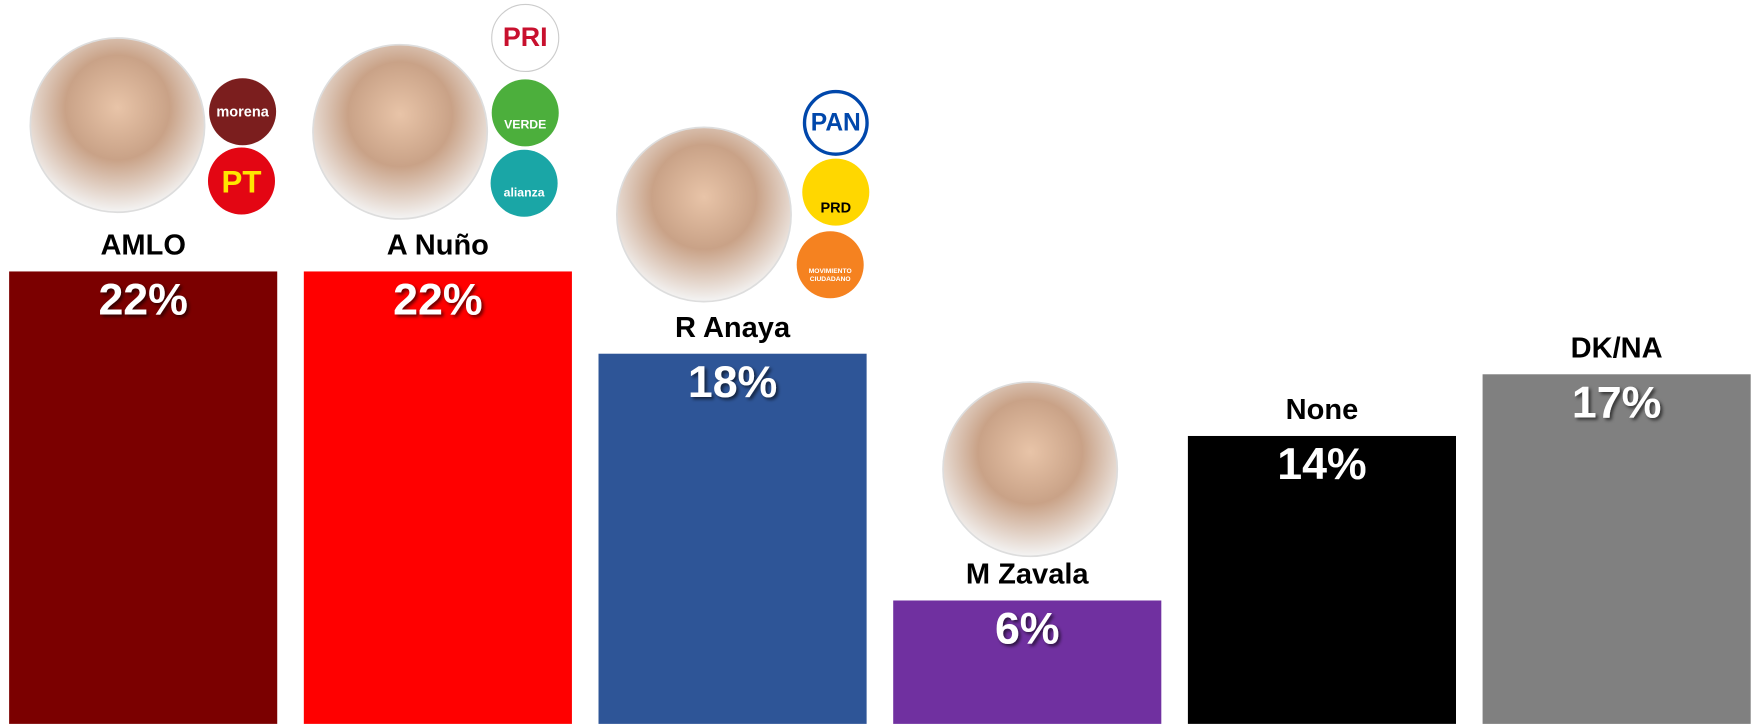 This screenshot has height=725, width=1752. I want to click on value-label: 6%, so click(1027, 629).